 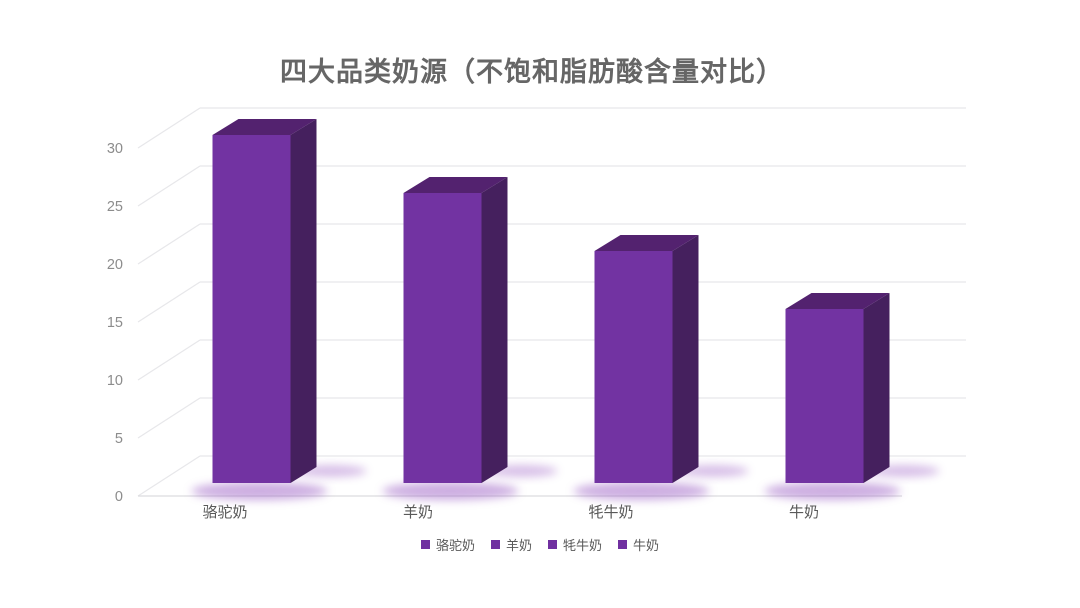 What do you see at coordinates (455, 545) in the screenshot?
I see `legend-label: 骆驼奶` at bounding box center [455, 545].